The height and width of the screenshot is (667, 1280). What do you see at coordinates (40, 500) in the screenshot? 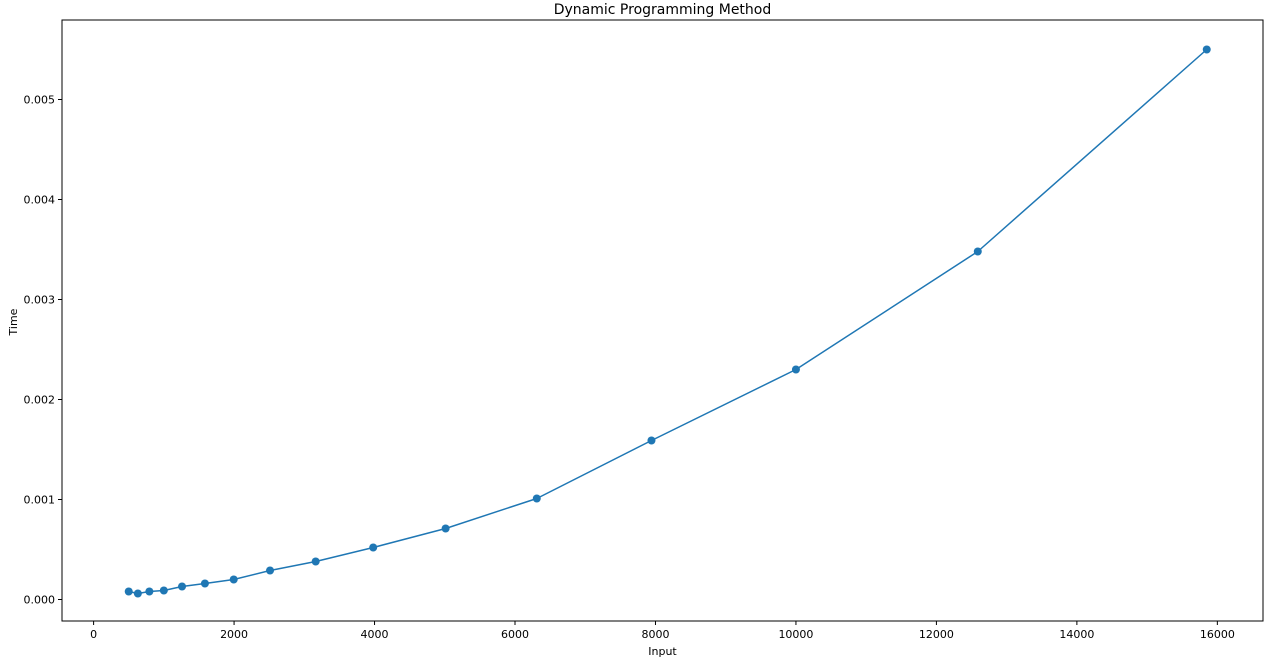
I see `y-tick-label: 0.001` at bounding box center [40, 500].